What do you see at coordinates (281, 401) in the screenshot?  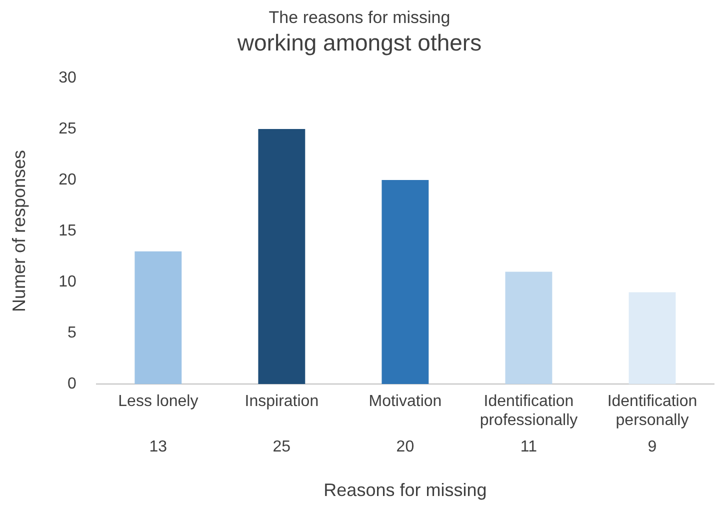 I see `x-tick-label: Inspiration` at bounding box center [281, 401].